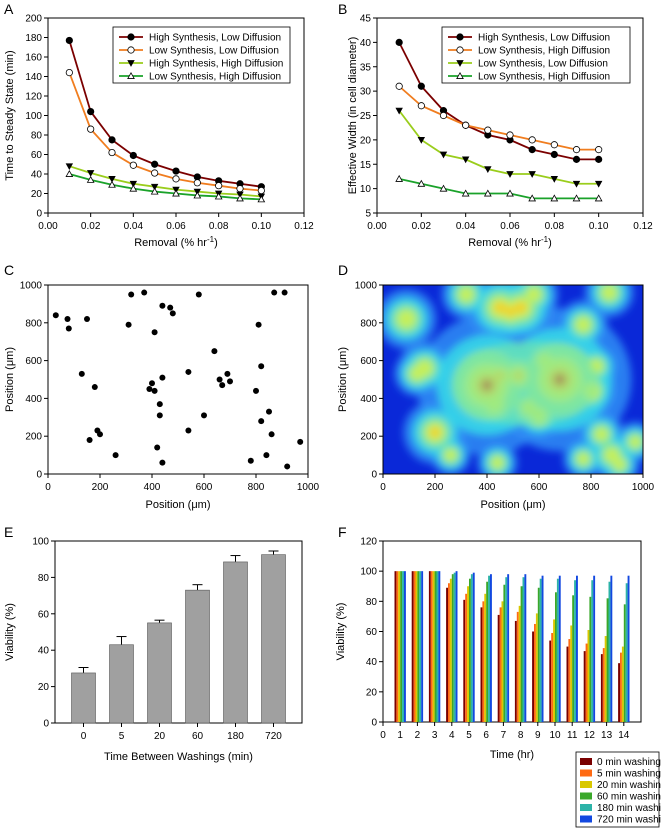 This screenshot has width=661, height=831. Describe the element at coordinates (170, 243) in the screenshot. I see `x-axis-label-main: Removal (% hr` at that location.